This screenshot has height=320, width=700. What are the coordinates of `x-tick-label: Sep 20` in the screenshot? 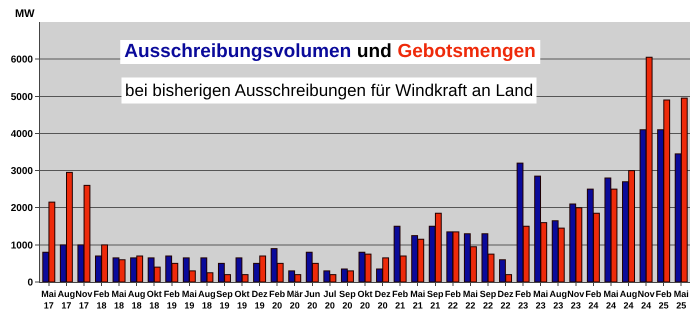 It's located at (347, 299).